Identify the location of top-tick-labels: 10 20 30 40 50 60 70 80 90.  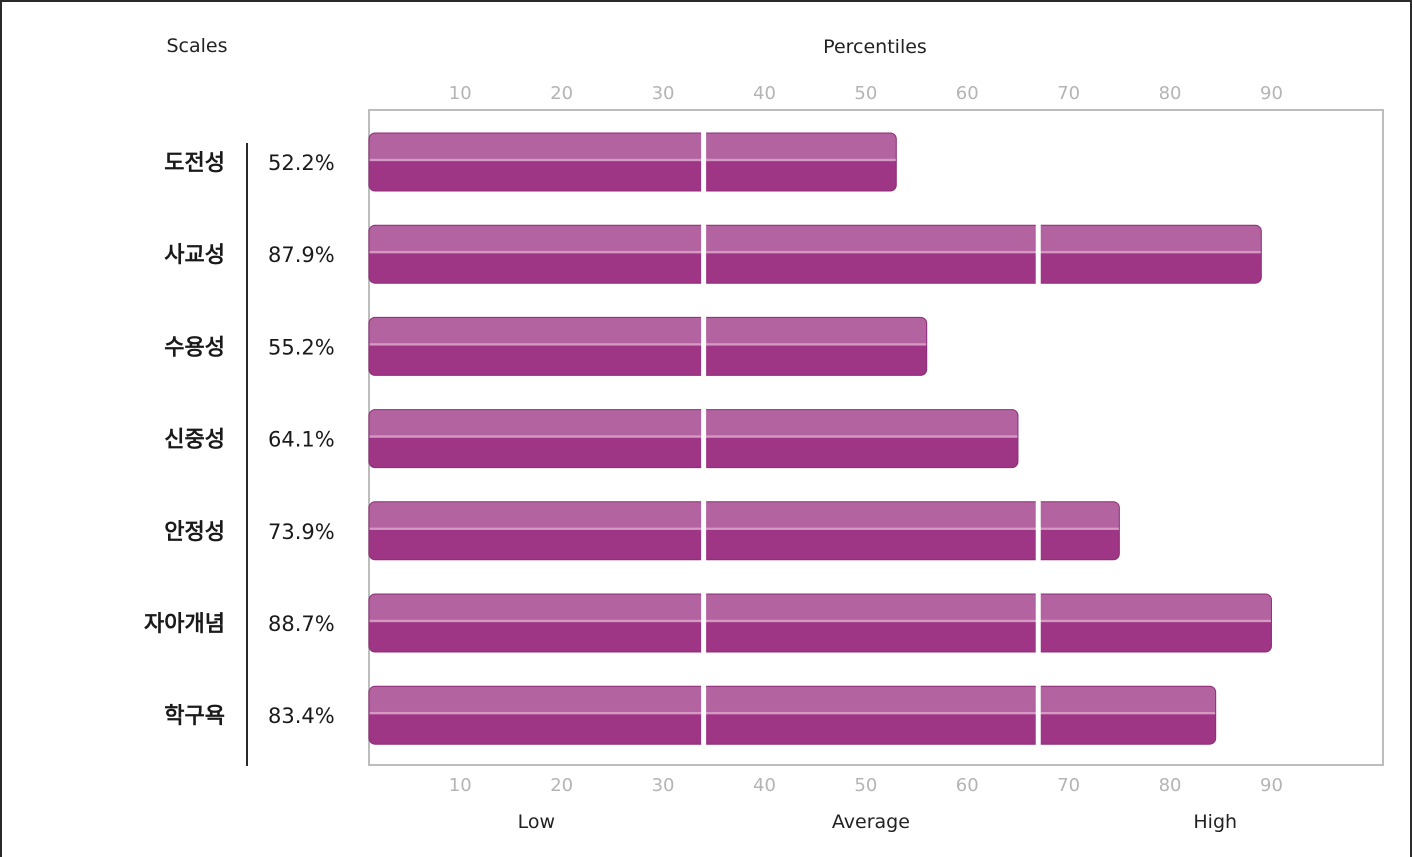
(866, 93).